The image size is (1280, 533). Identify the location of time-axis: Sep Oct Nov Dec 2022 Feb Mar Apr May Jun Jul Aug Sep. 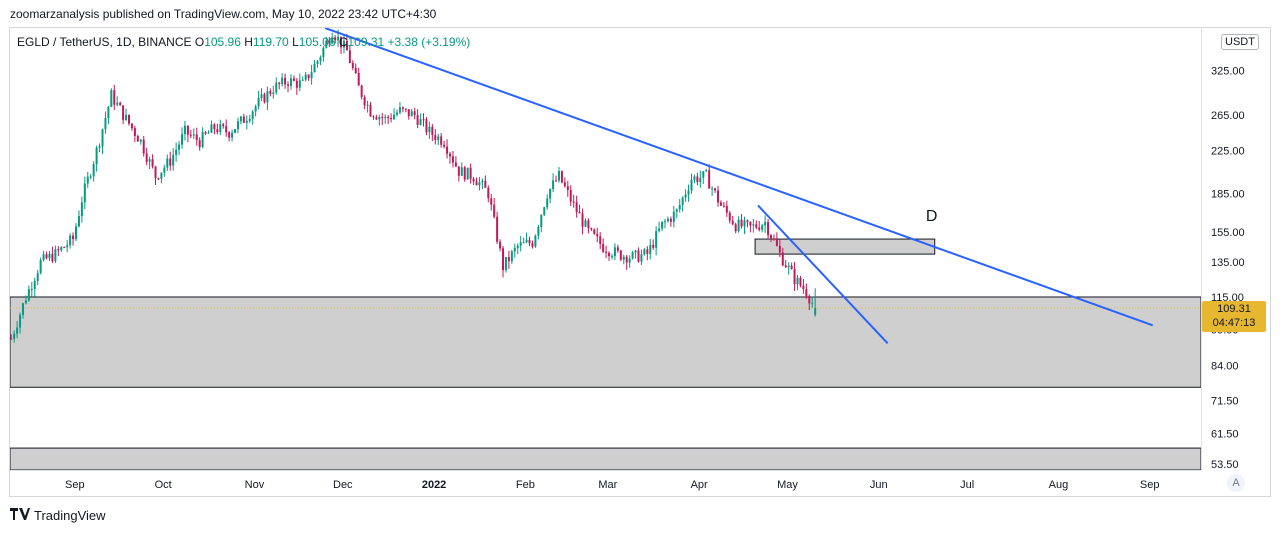
(605, 483).